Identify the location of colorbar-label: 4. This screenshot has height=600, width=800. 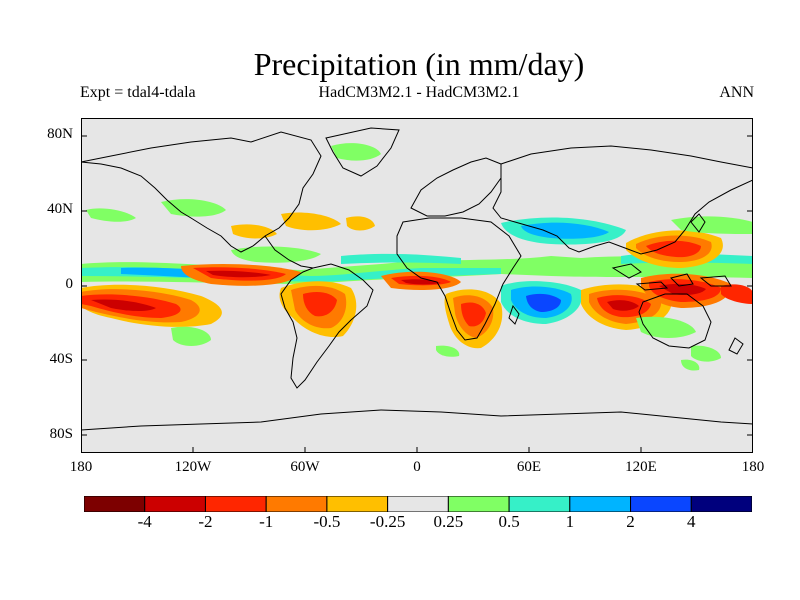
(691, 521).